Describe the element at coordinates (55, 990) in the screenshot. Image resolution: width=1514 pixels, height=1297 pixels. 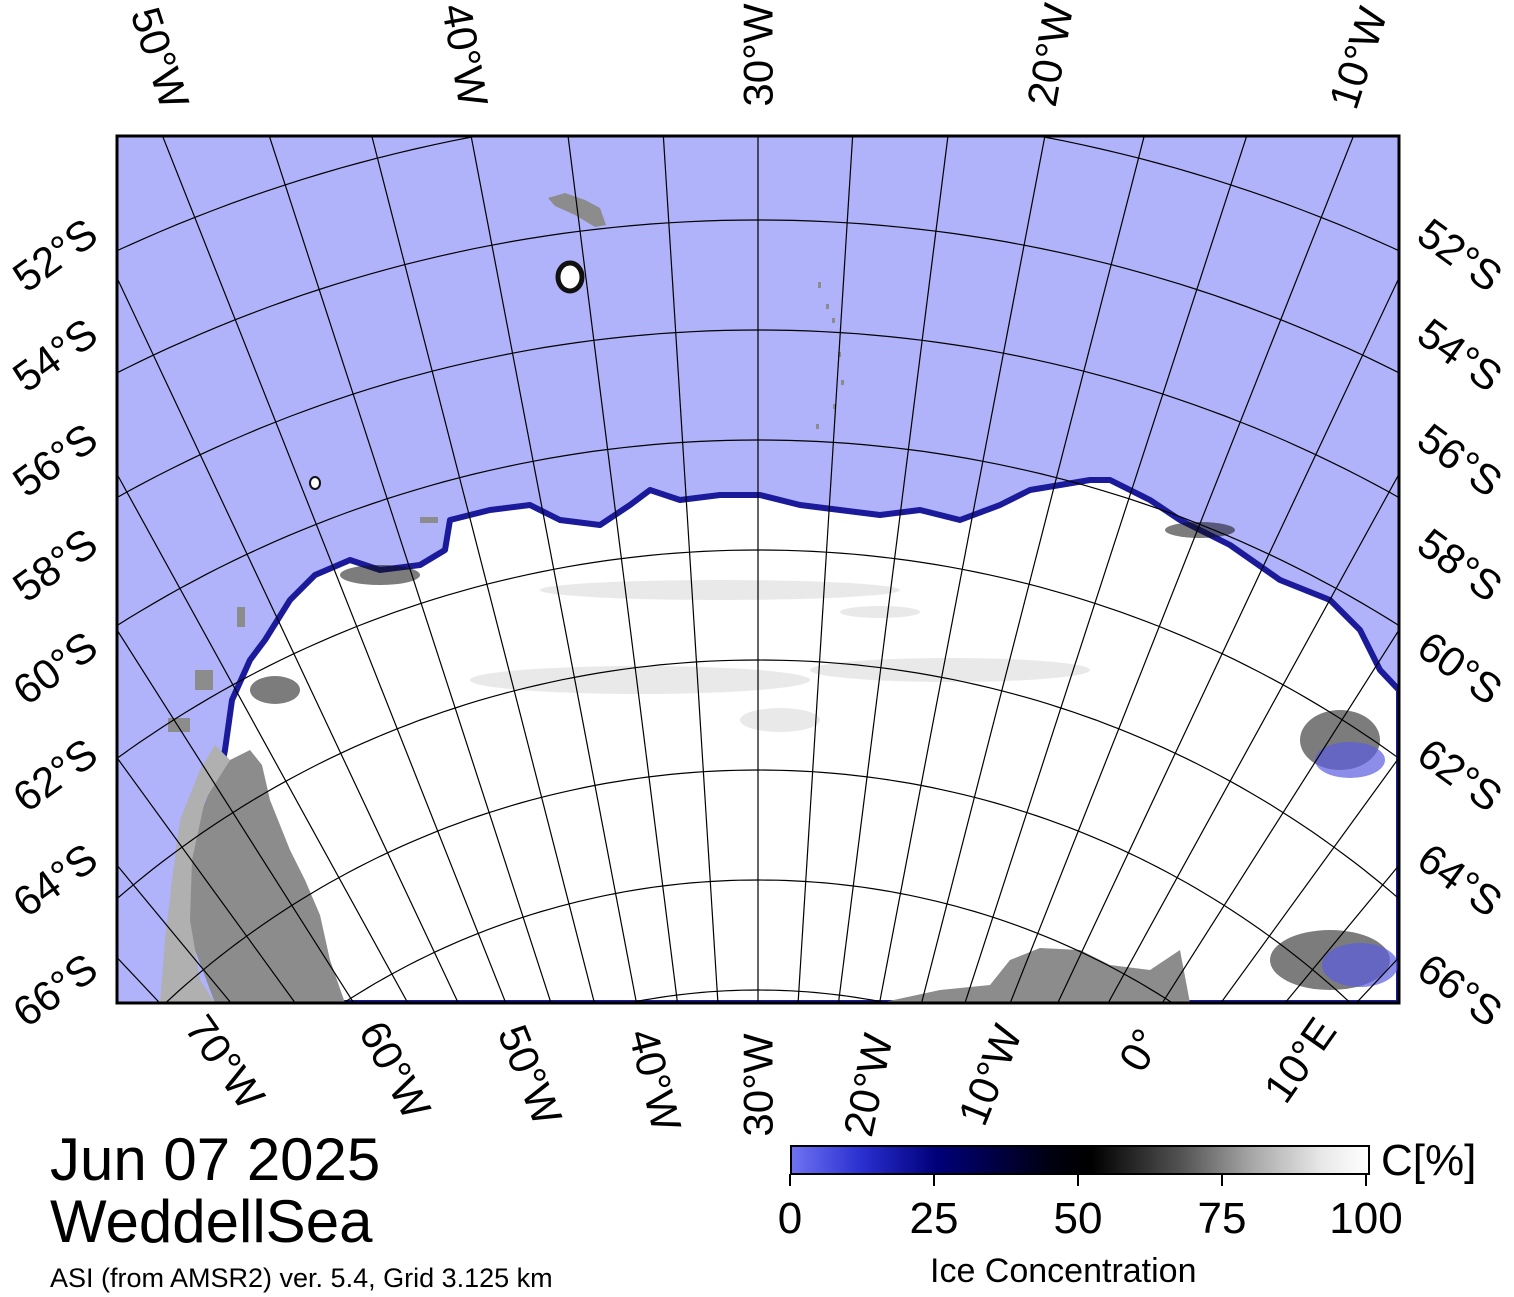
I see `left-latitude-label: 66°S` at that location.